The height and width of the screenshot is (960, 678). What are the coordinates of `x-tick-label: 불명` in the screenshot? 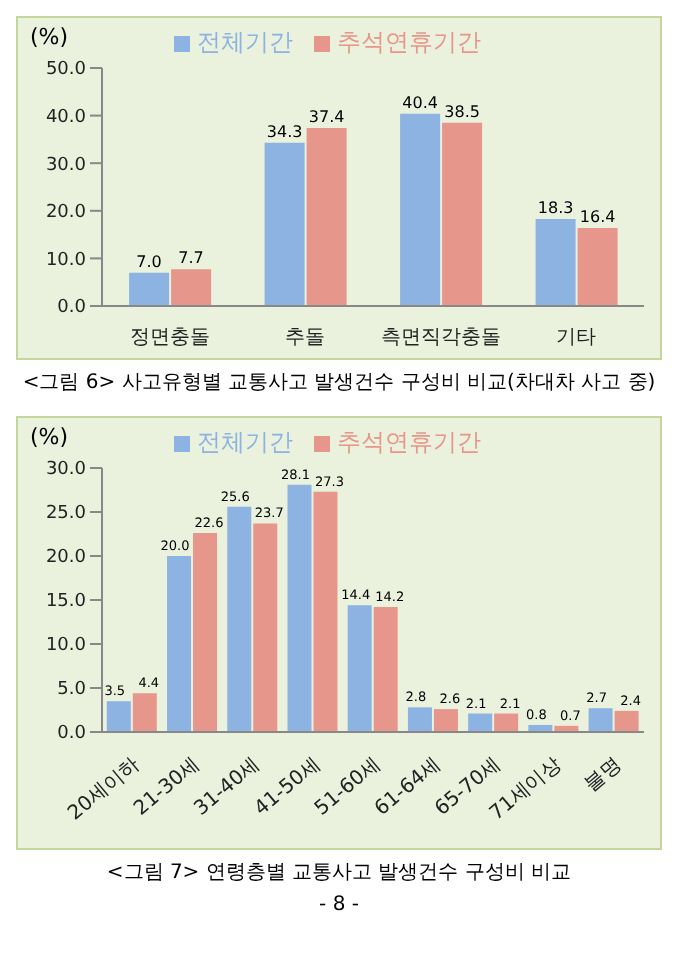 It's located at (603, 775).